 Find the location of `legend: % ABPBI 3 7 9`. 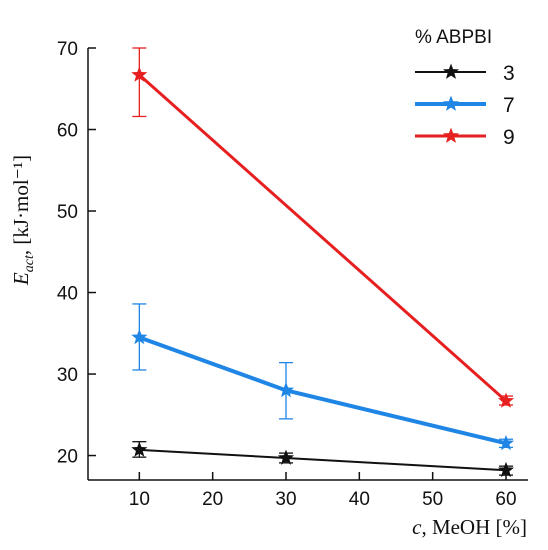

legend: % ABPBI 3 7 9 is located at coordinates (465, 88).